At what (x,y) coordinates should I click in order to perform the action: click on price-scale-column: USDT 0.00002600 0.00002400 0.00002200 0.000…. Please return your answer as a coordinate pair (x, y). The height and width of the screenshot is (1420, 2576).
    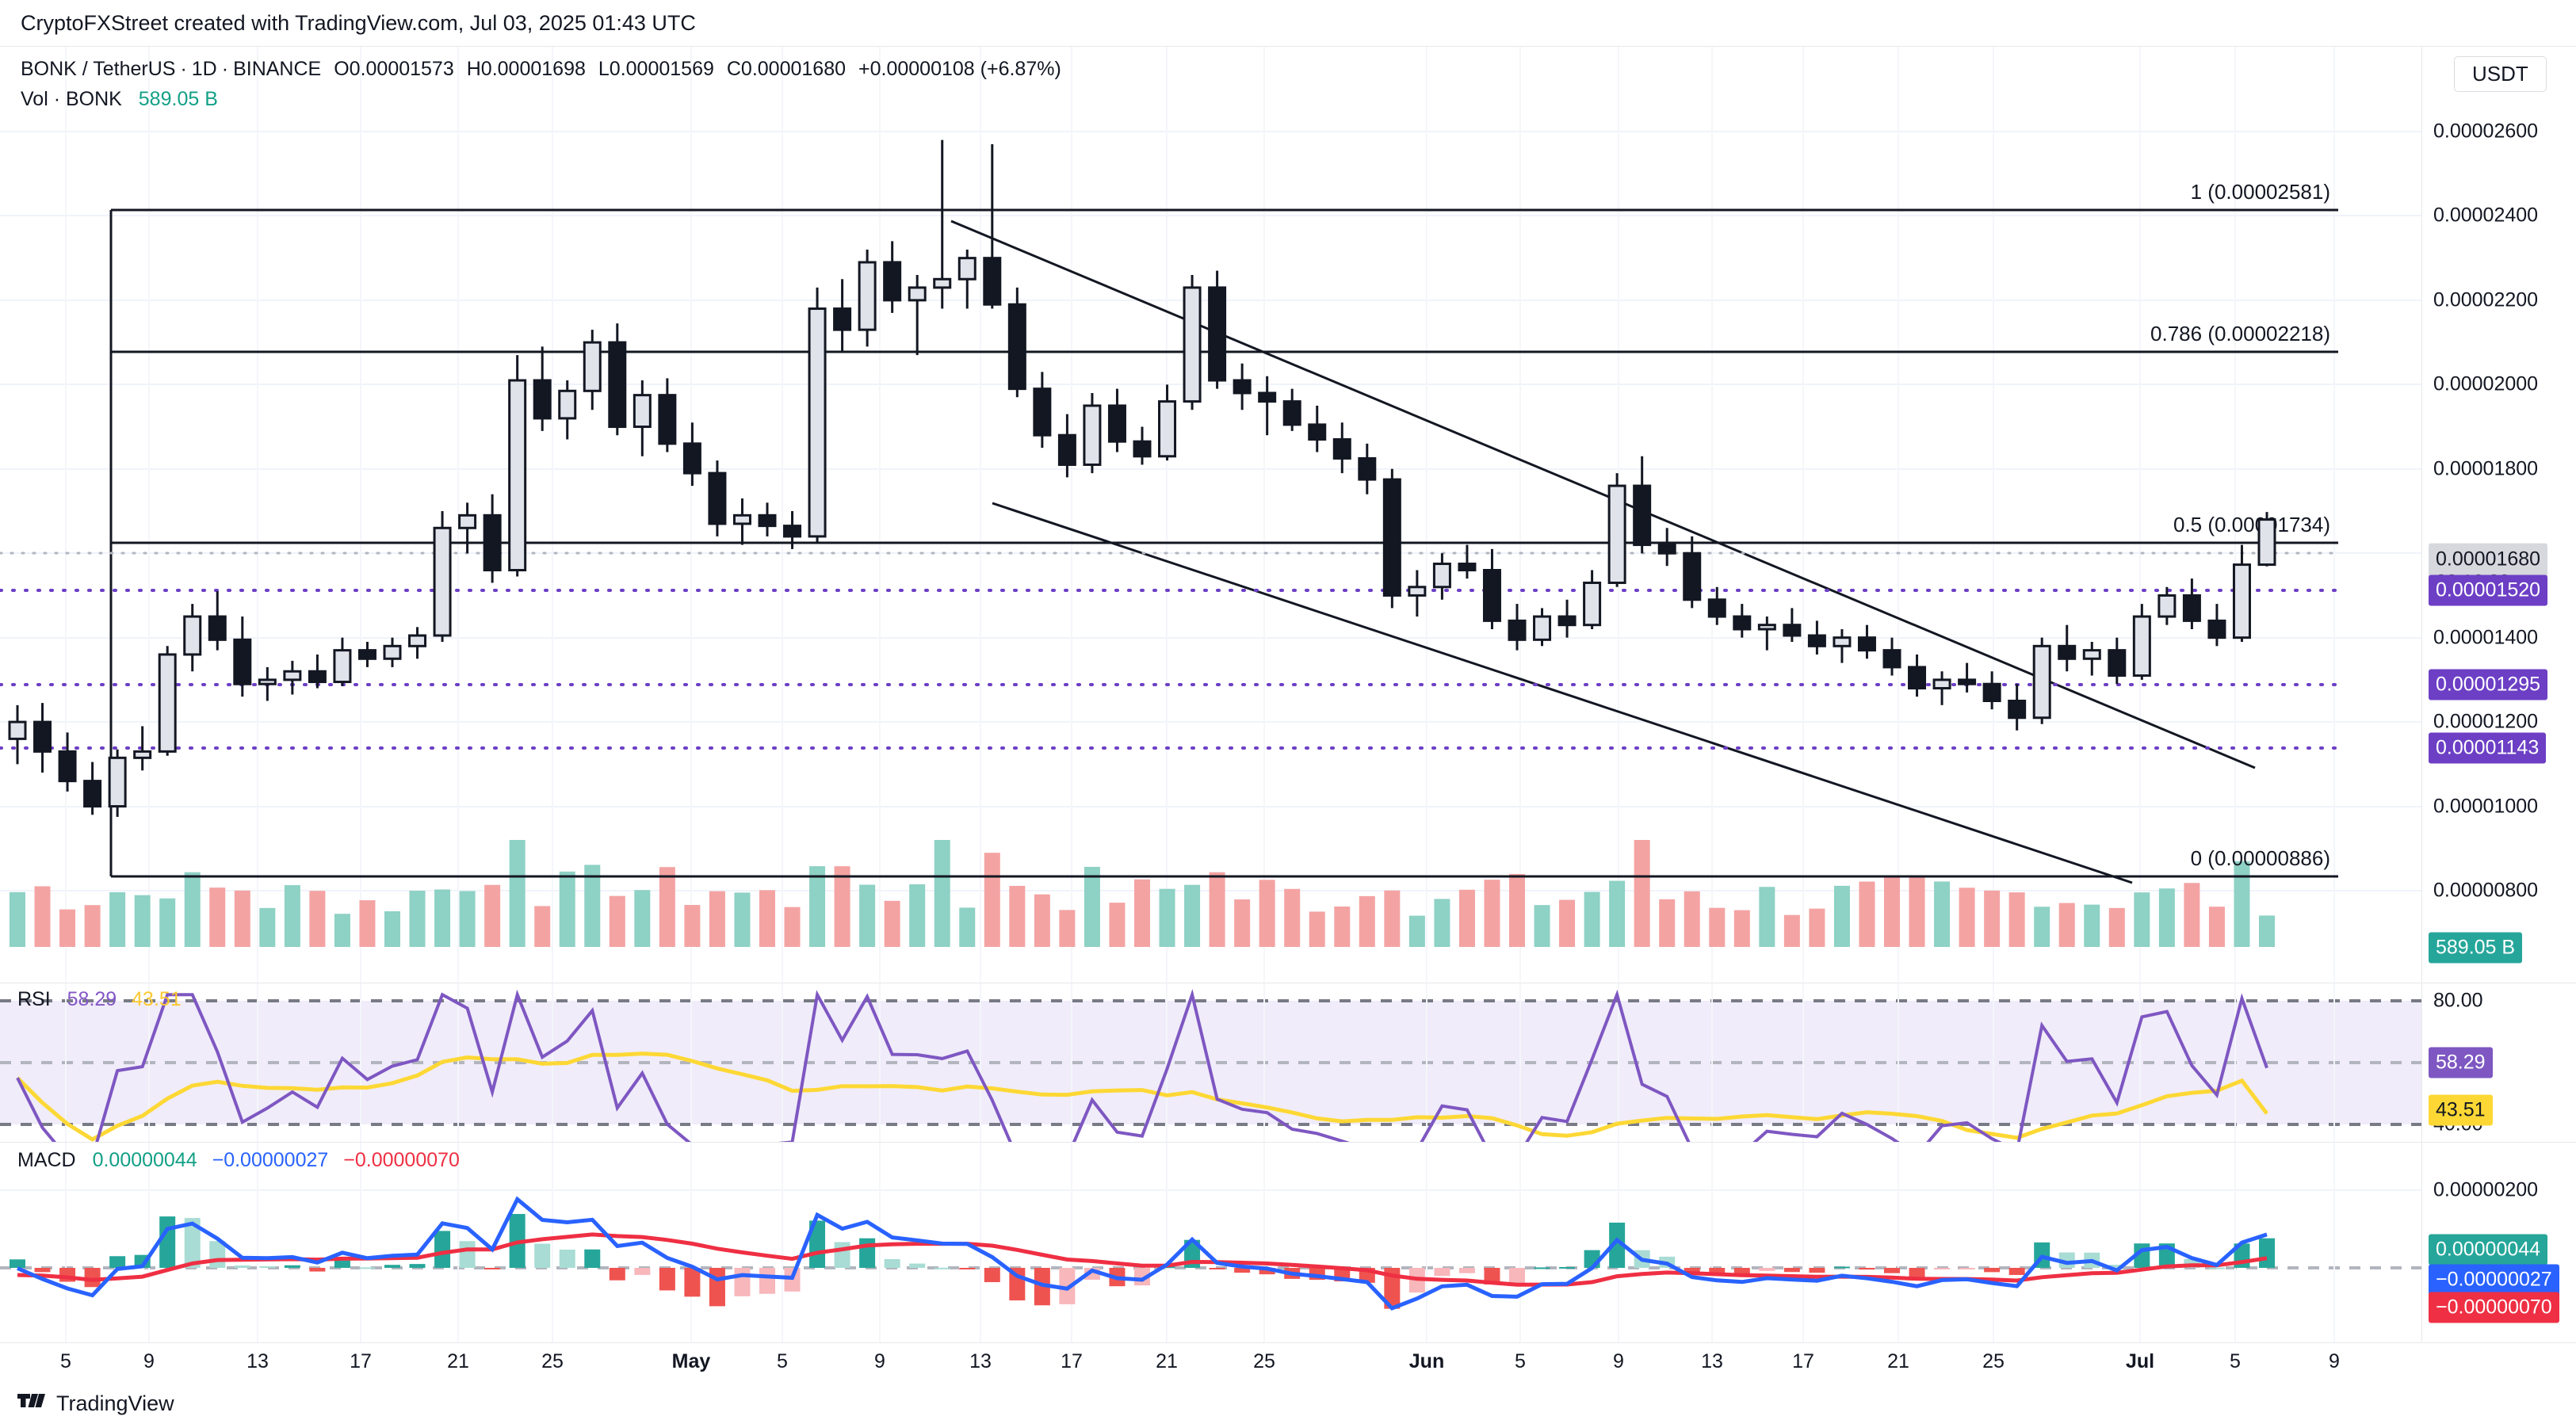
    Looking at the image, I should click on (2498, 694).